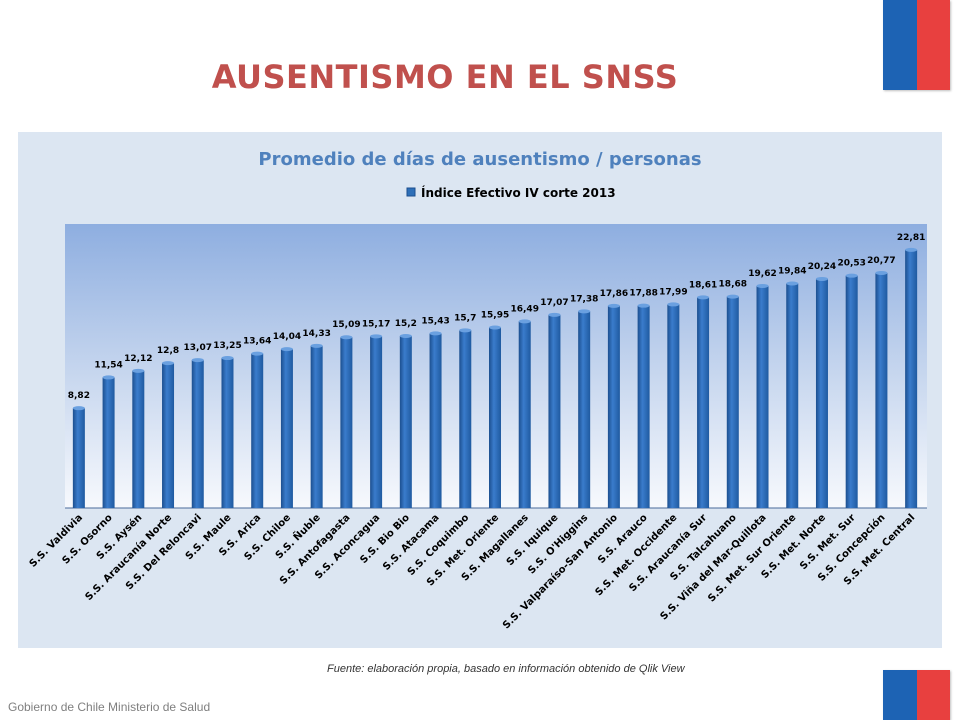 The height and width of the screenshot is (720, 960). Describe the element at coordinates (287, 337) in the screenshot. I see `data-label: 14,04` at that location.